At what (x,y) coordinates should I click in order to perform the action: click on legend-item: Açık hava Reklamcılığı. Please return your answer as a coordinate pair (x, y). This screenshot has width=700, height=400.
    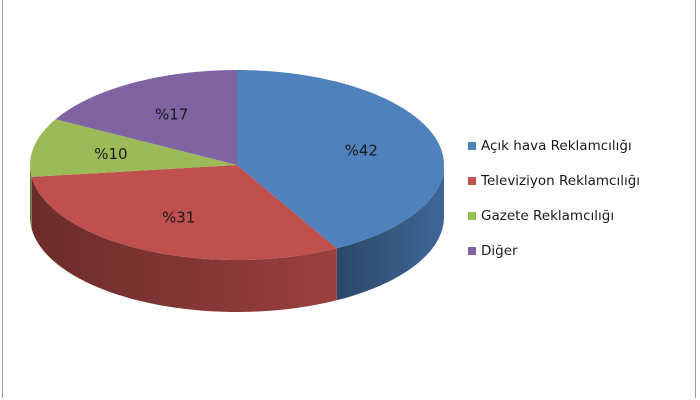
    Looking at the image, I should click on (554, 145).